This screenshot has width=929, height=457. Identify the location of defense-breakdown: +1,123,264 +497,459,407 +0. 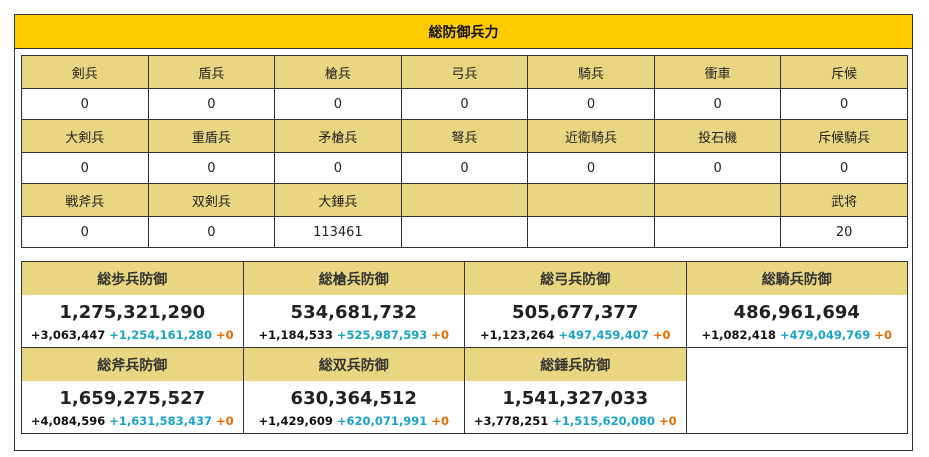
(575, 335).